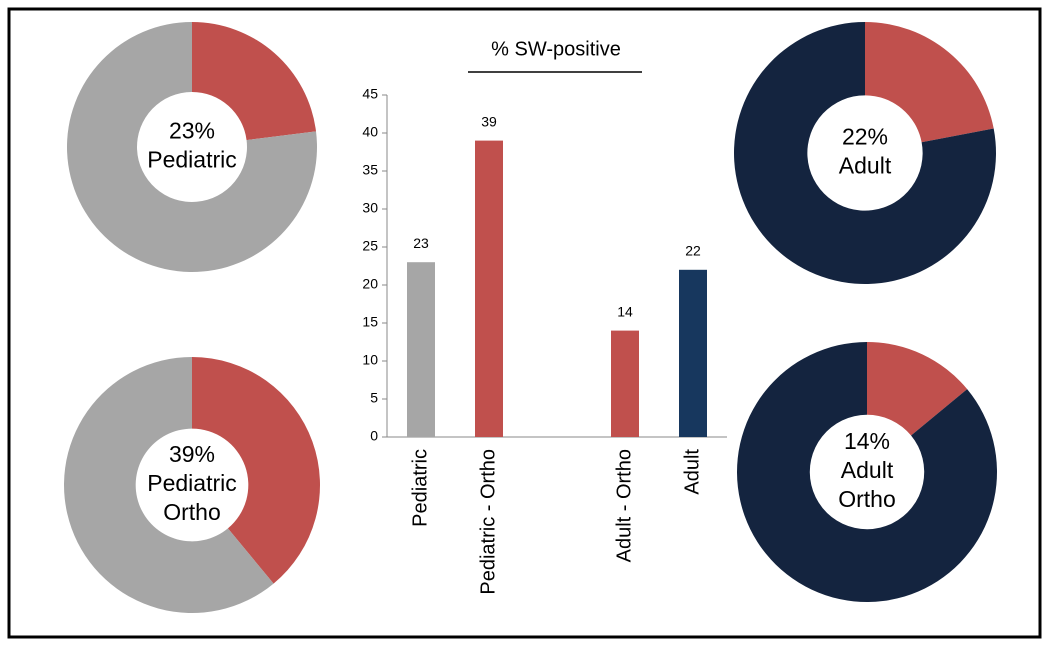 The height and width of the screenshot is (647, 1050). What do you see at coordinates (420, 488) in the screenshot?
I see `x-tick-label: Pediatric` at bounding box center [420, 488].